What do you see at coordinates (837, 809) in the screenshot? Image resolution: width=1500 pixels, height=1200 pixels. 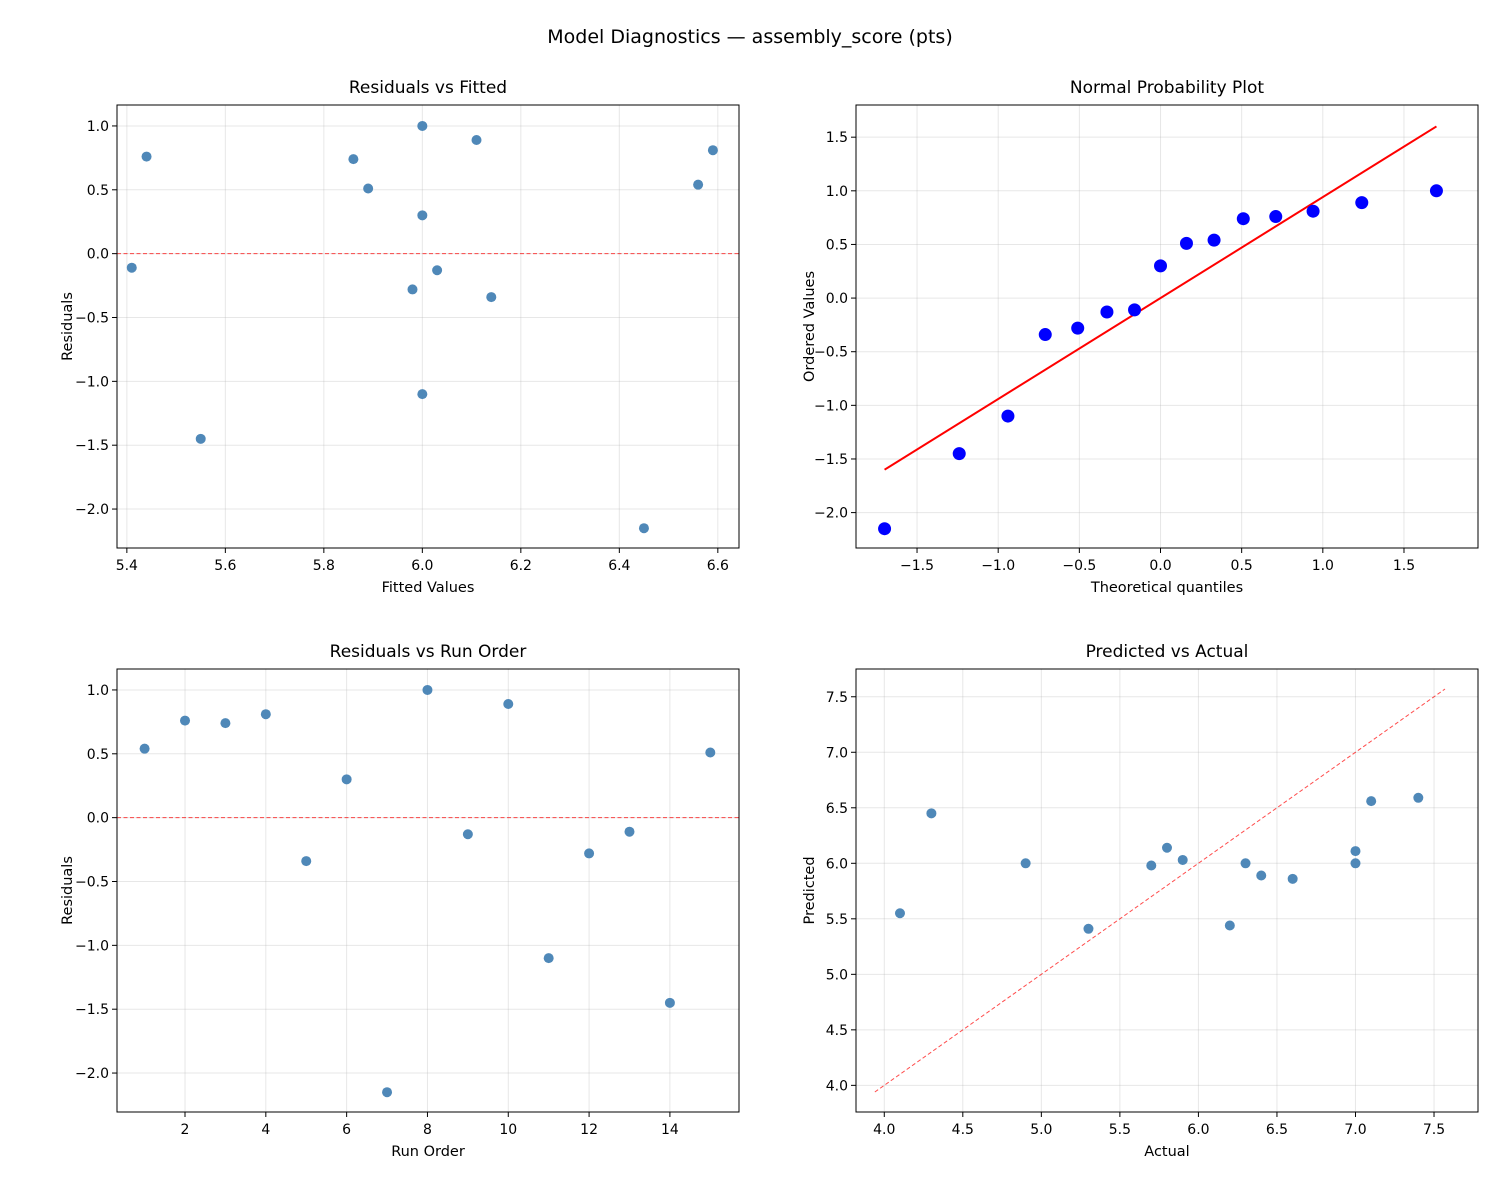 I see `y-tick-label: 6.5` at bounding box center [837, 809].